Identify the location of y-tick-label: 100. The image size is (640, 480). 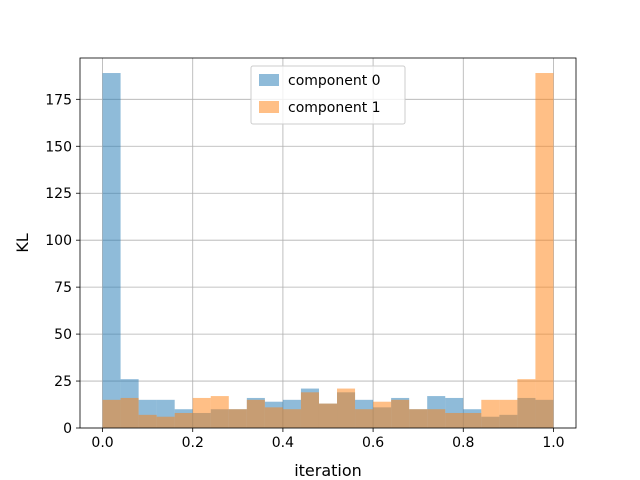
(58, 241).